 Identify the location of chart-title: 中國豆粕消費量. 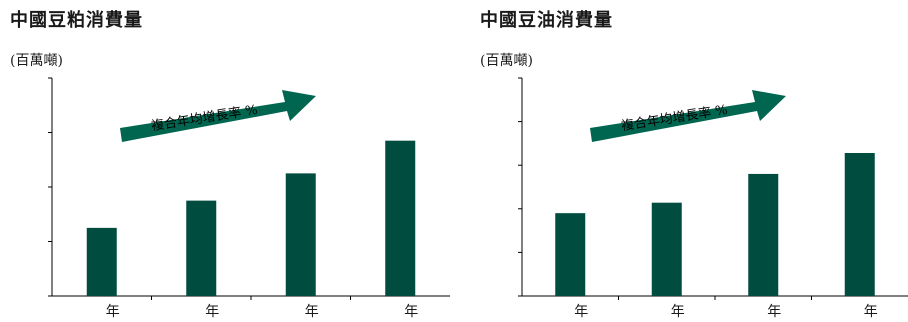
(76, 20).